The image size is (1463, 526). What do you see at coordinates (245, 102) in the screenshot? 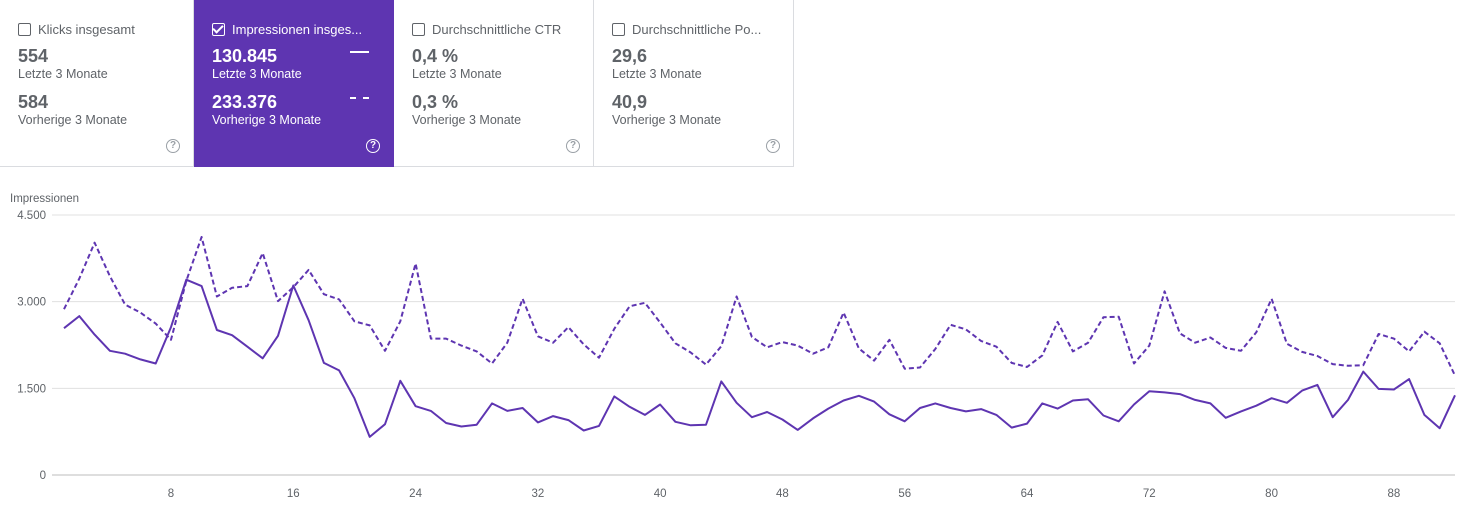
I see `previous-value: 233.376` at bounding box center [245, 102].